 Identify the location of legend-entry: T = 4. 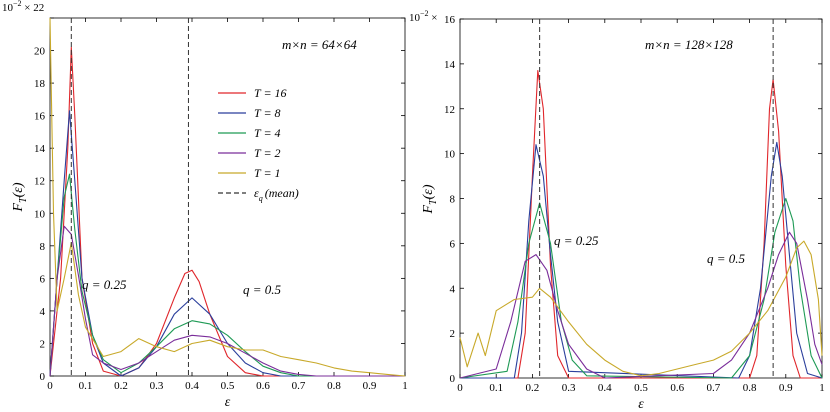
(267, 133).